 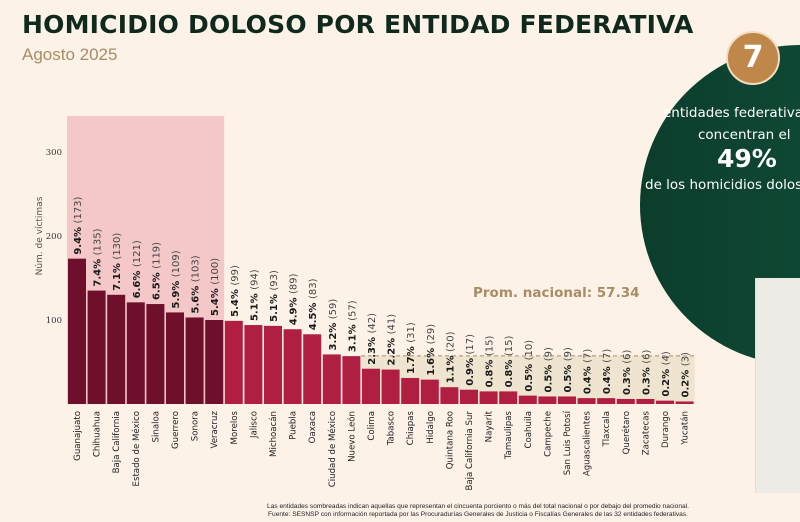 What do you see at coordinates (331, 379) in the screenshot?
I see `bar-ciudad-de-méxico` at bounding box center [331, 379].